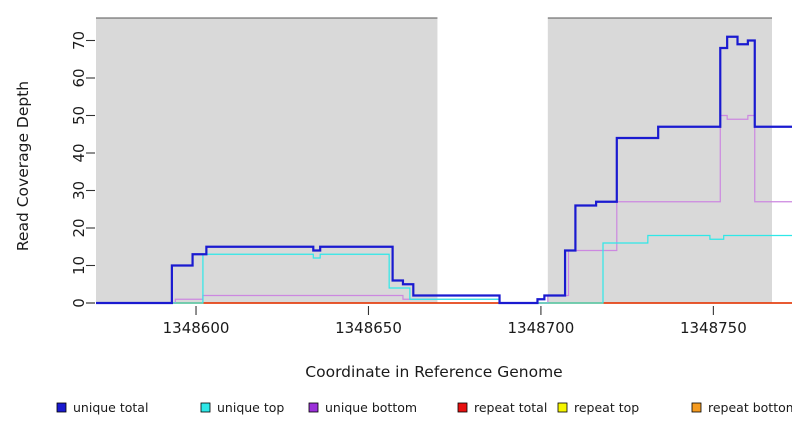  Describe the element at coordinates (541, 328) in the screenshot. I see `x-axis-tick-label: 1348700` at that location.